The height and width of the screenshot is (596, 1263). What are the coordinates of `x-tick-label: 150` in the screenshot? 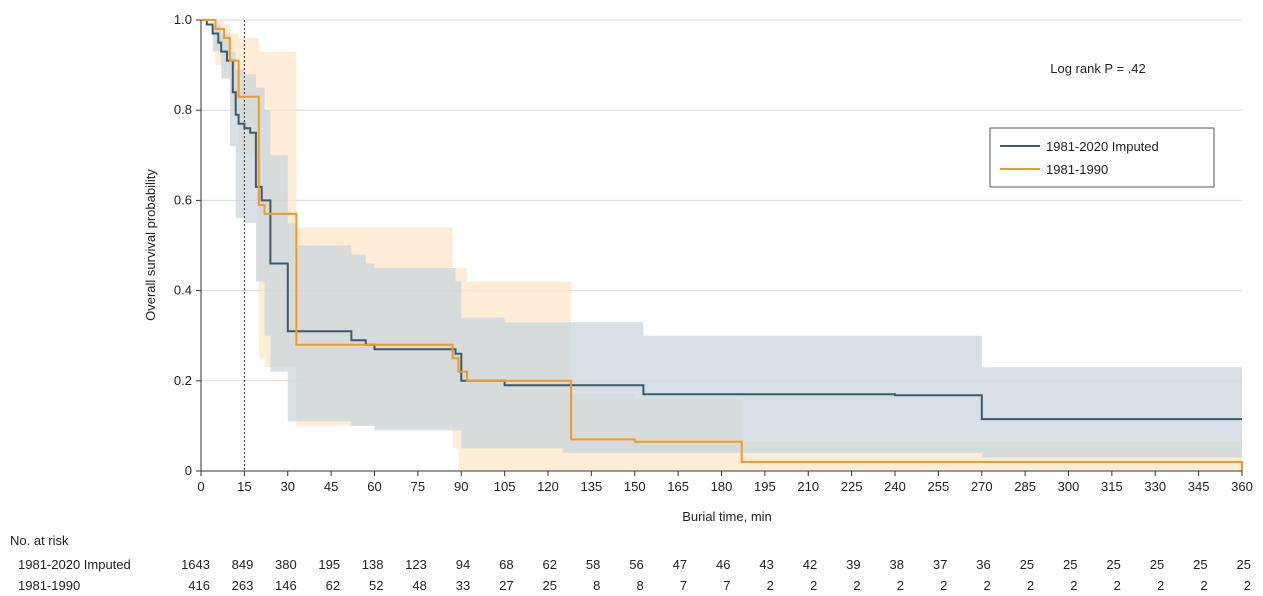 It's located at (635, 486).